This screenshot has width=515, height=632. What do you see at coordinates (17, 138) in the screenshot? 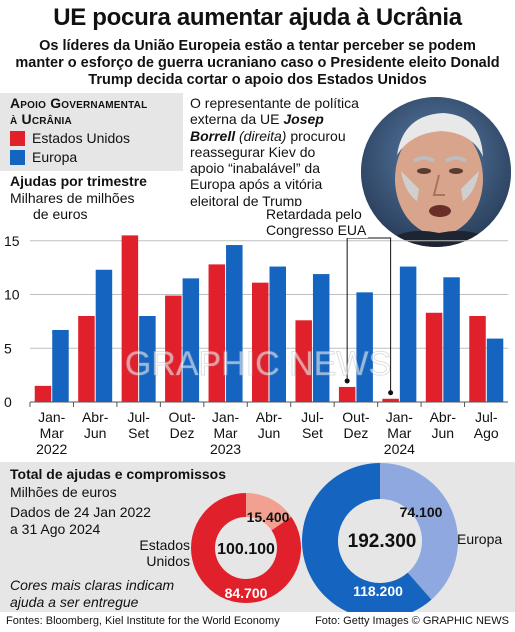
I see `legend-swatch-us` at bounding box center [17, 138].